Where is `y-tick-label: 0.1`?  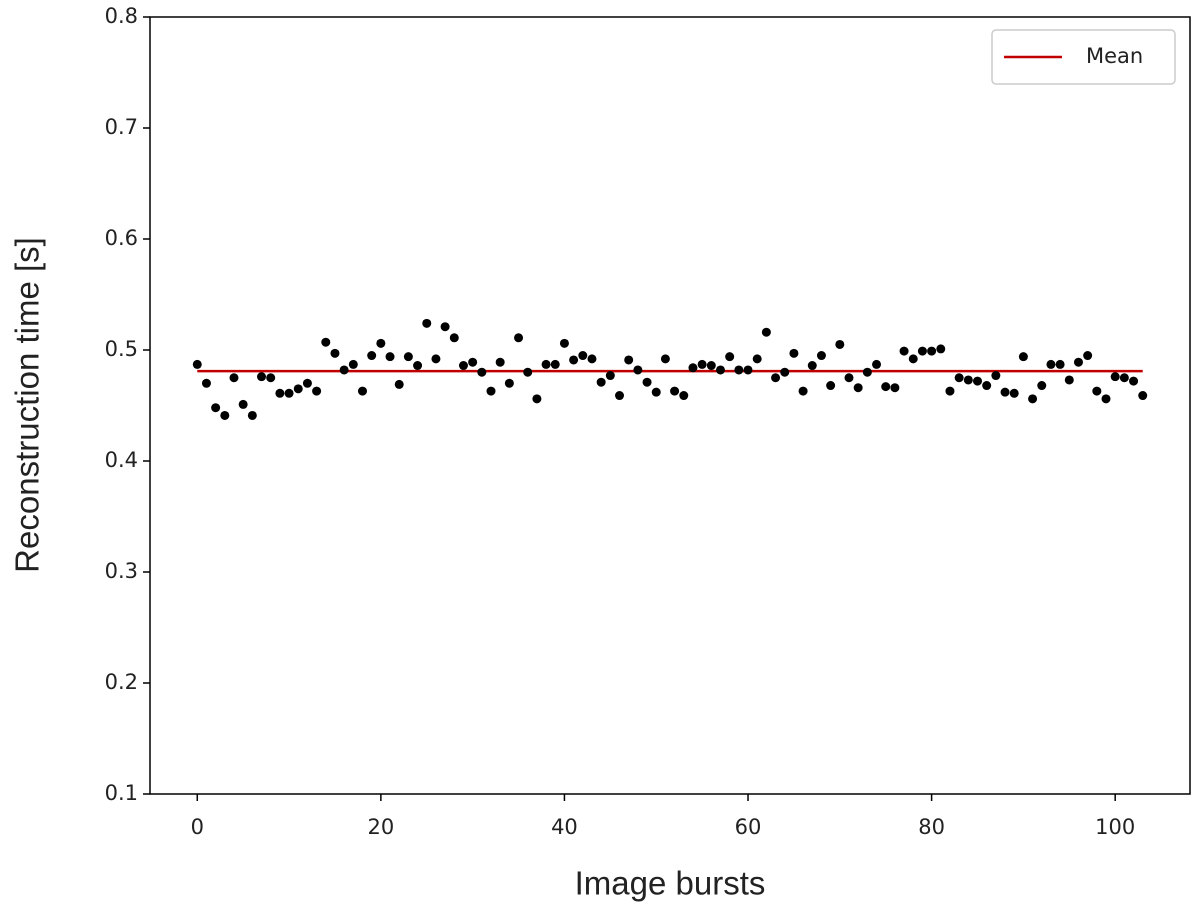 y-tick-label: 0.1 is located at coordinates (121, 793).